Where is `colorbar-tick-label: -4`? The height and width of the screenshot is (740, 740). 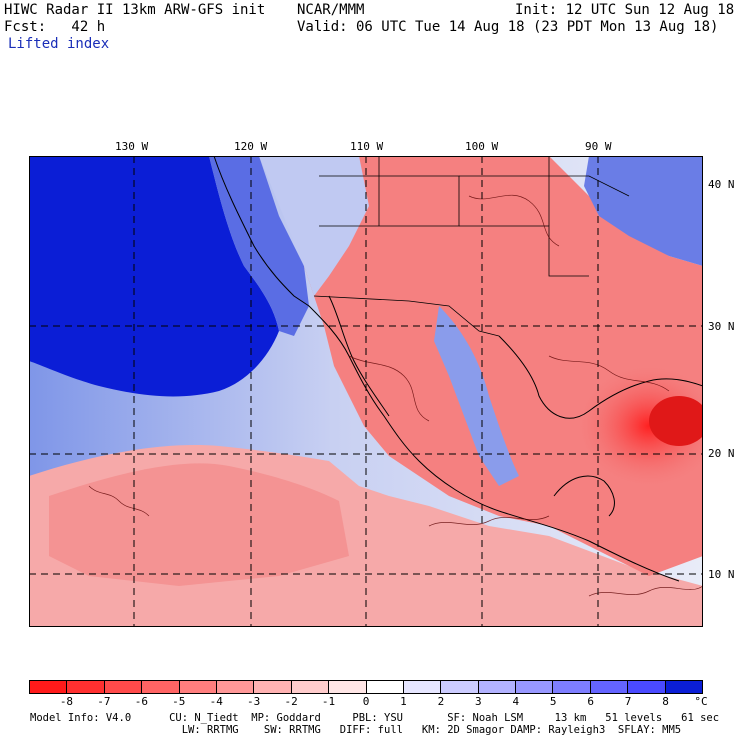
colorbar-tick-label: -4 is located at coordinates (216, 701).